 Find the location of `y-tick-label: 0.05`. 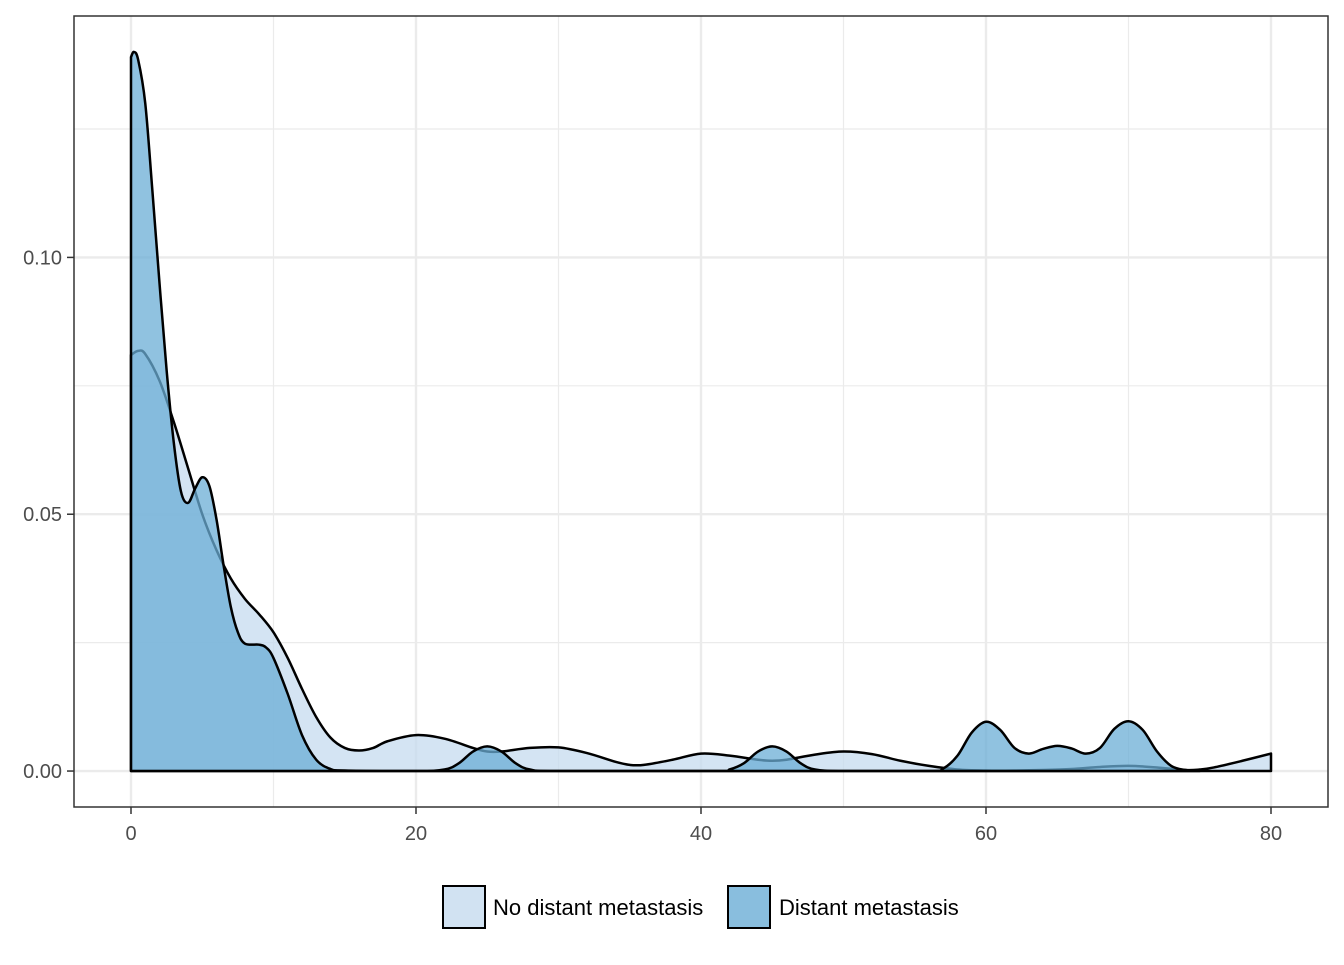

y-tick-label: 0.05 is located at coordinates (42, 515).